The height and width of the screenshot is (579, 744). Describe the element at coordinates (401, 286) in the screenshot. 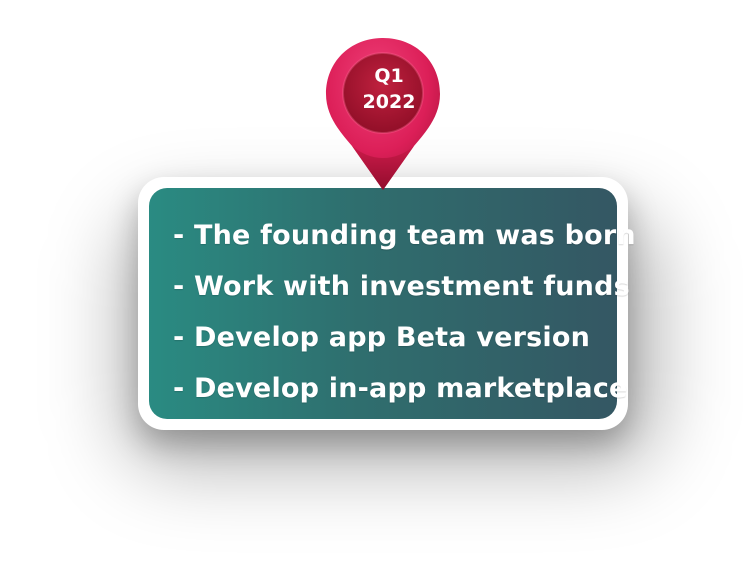

I see `milestone-item: - Work with investment funds` at that location.